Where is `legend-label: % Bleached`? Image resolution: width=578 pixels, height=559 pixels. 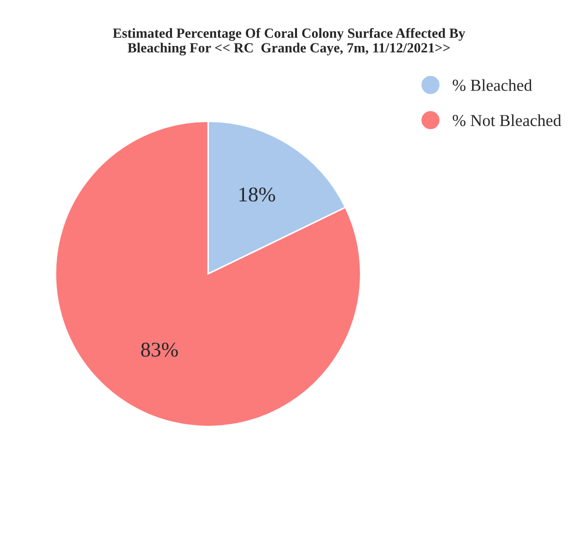
legend-label: % Bleached is located at coordinates (492, 85).